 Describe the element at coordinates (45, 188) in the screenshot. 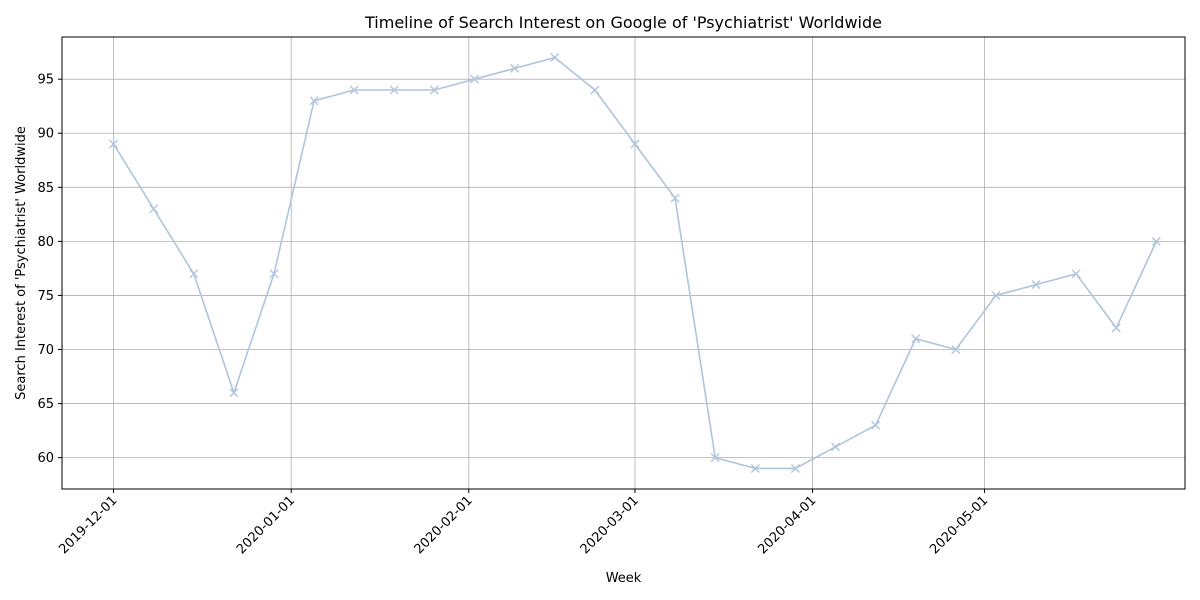

I see `y-tick-label: 85` at that location.